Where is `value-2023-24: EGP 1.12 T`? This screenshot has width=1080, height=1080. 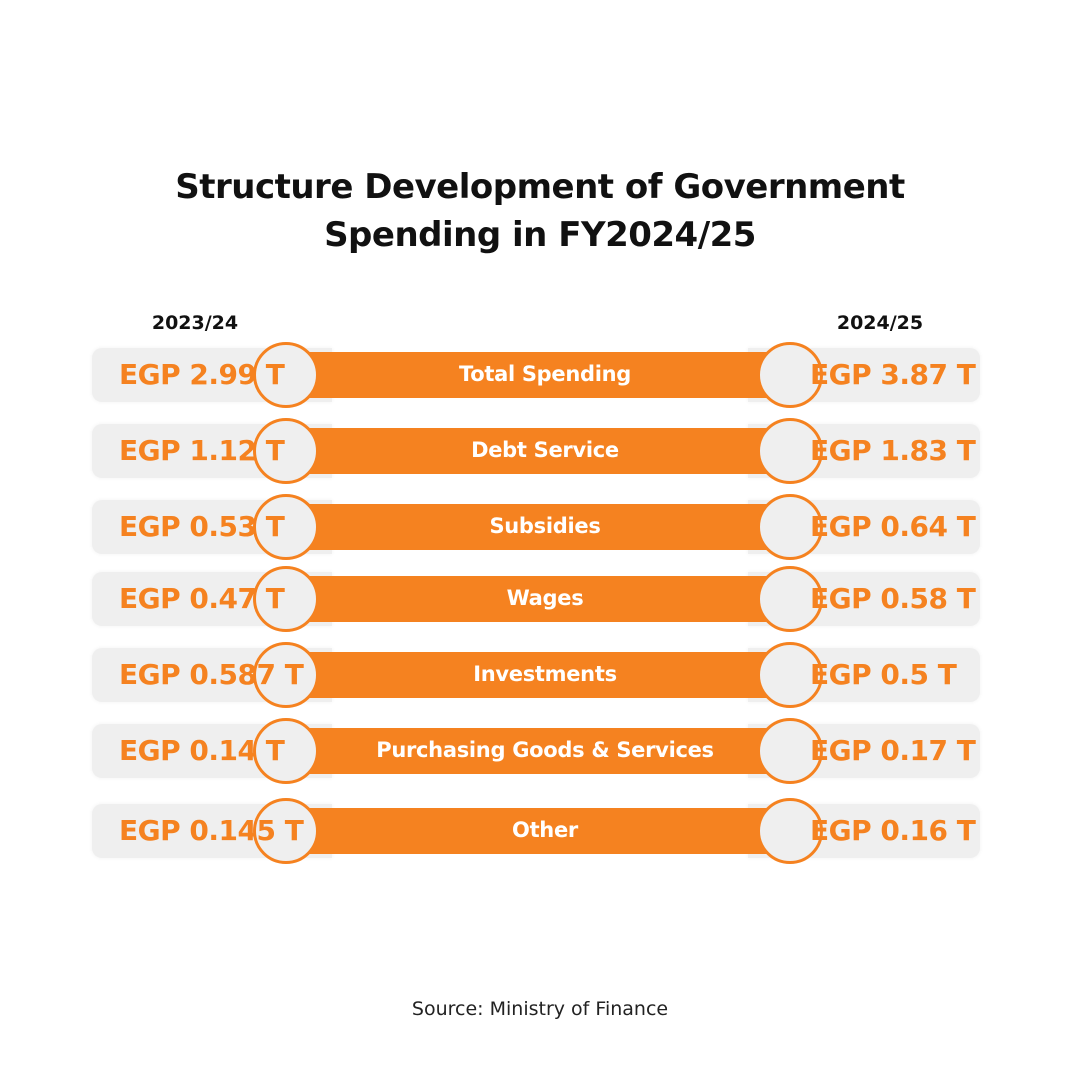 value-2023-24: EGP 1.12 T is located at coordinates (202, 450).